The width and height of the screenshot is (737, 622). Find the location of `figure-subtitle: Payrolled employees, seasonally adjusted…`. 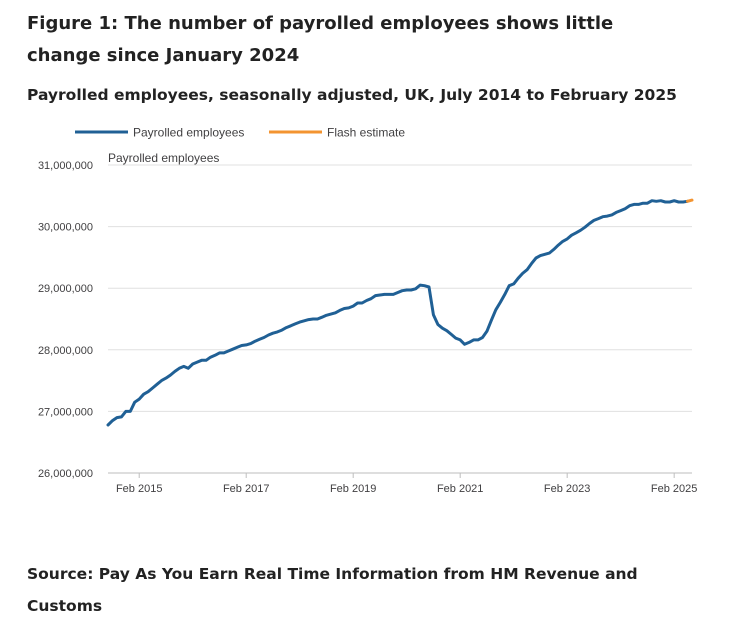

figure-subtitle: Payrolled employees, seasonally adjusted… is located at coordinates (352, 95).